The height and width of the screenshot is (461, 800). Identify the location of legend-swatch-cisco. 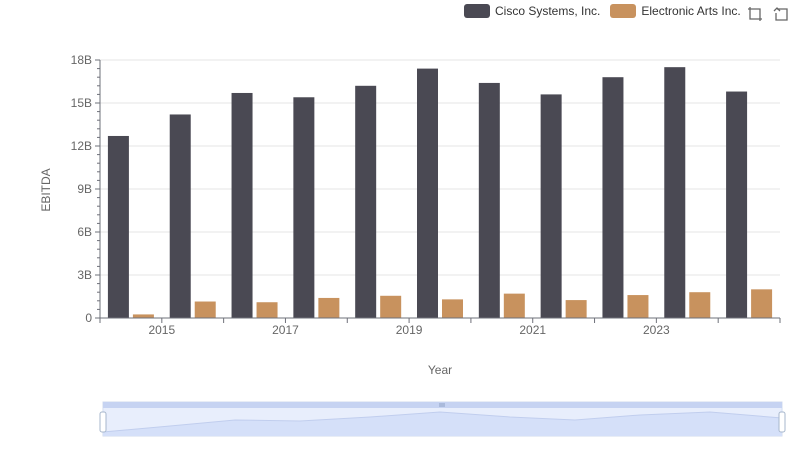
(477, 11).